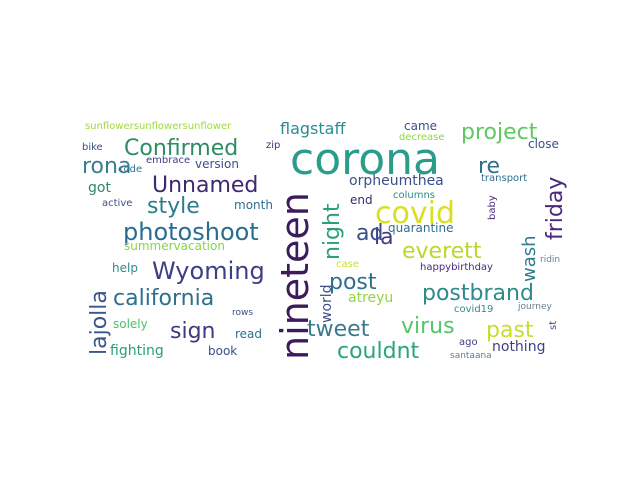 The width and height of the screenshot is (640, 480). Describe the element at coordinates (222, 351) in the screenshot. I see `word-book: book` at that location.